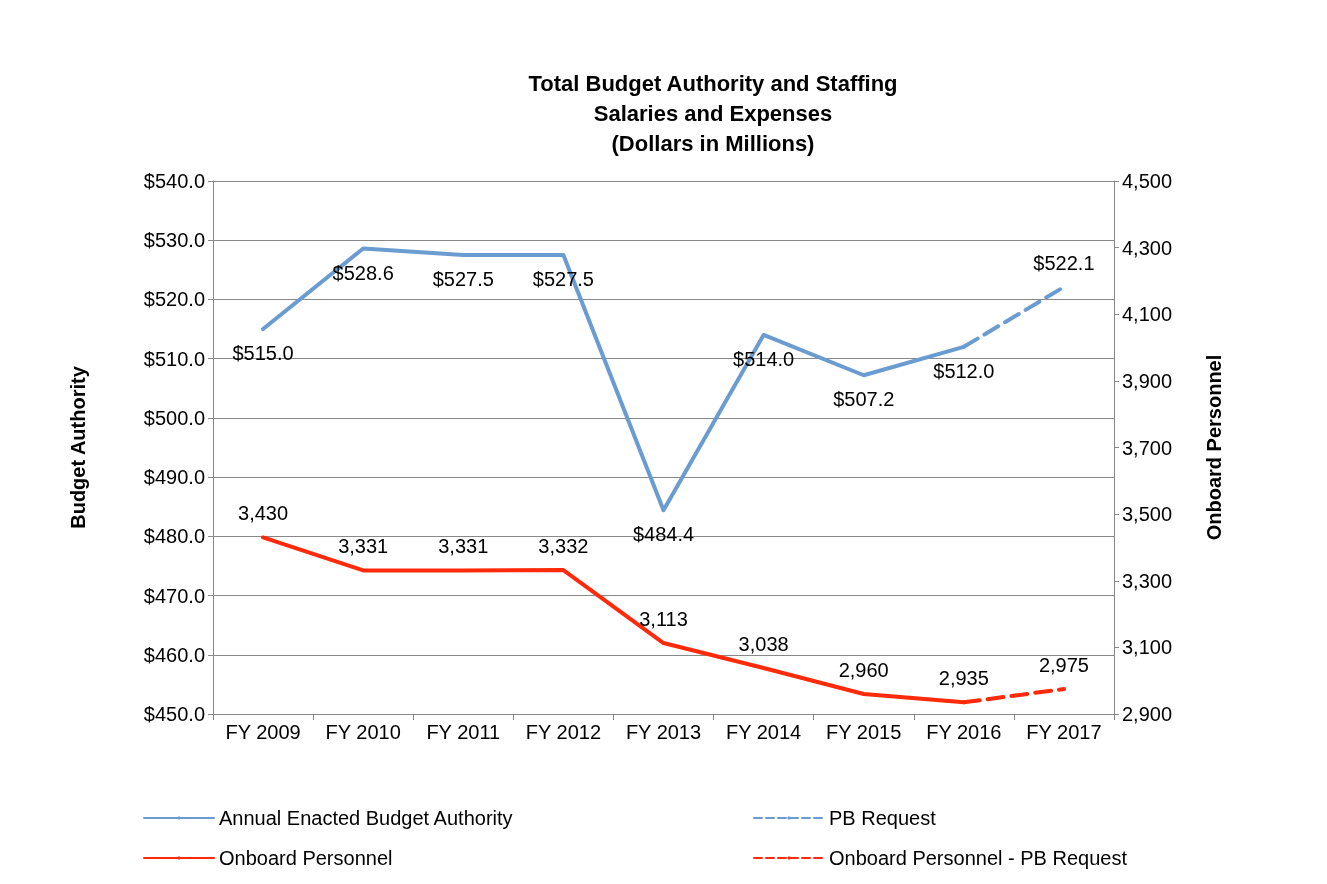 This screenshot has width=1327, height=884. I want to click on chart-title: Total Budget Authority and Staffing Salaries and Expenses (Dollars in Millions), so click(713, 113).